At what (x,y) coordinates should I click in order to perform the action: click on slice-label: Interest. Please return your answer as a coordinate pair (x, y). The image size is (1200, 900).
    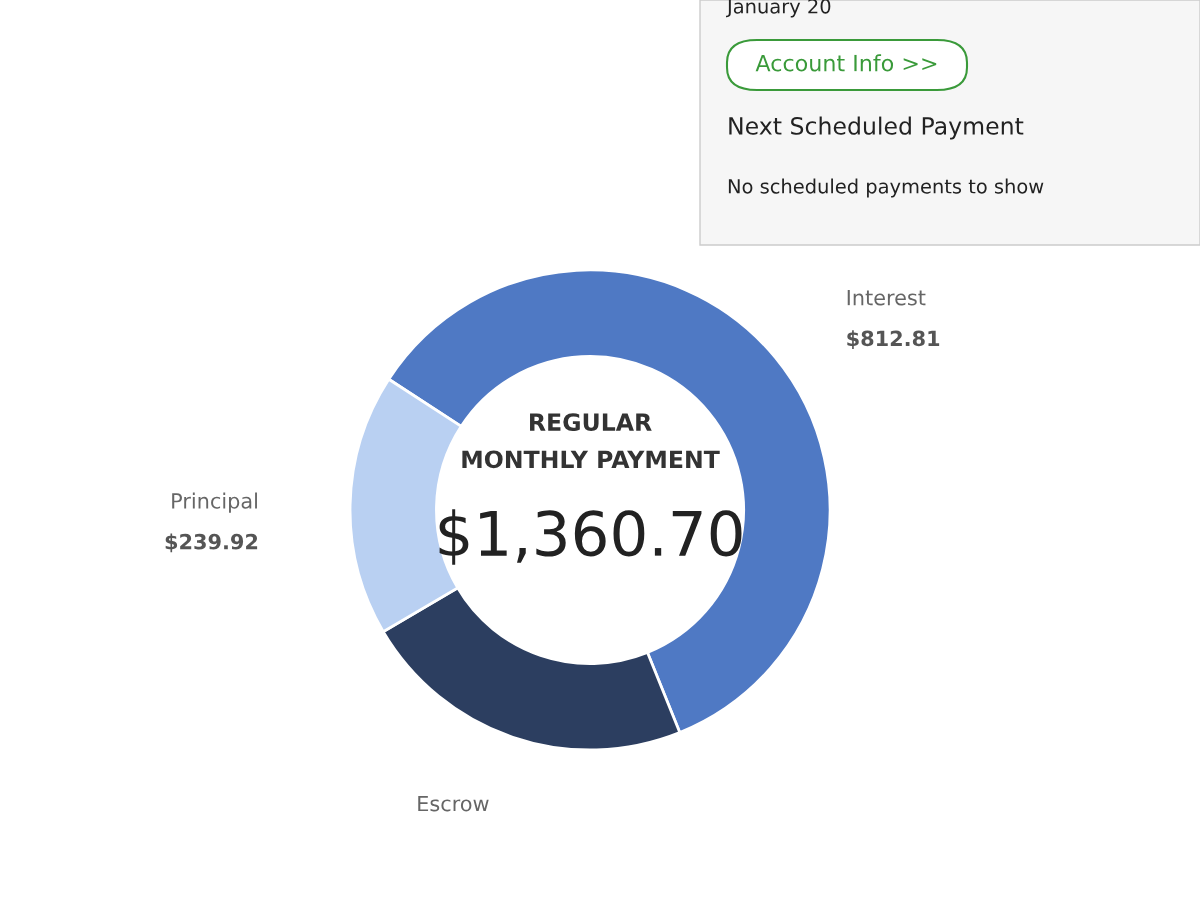
    Looking at the image, I should click on (886, 297).